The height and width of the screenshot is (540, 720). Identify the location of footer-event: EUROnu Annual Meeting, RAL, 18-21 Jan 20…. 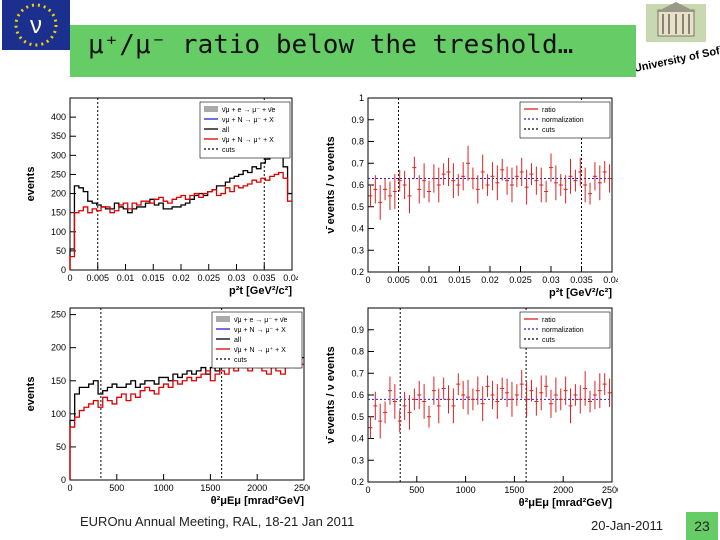
(217, 521).